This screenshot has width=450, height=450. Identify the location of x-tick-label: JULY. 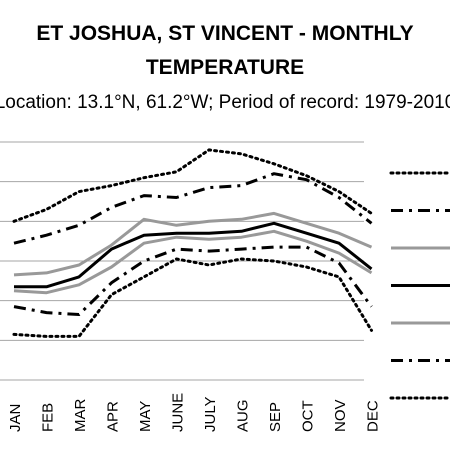
(210, 414).